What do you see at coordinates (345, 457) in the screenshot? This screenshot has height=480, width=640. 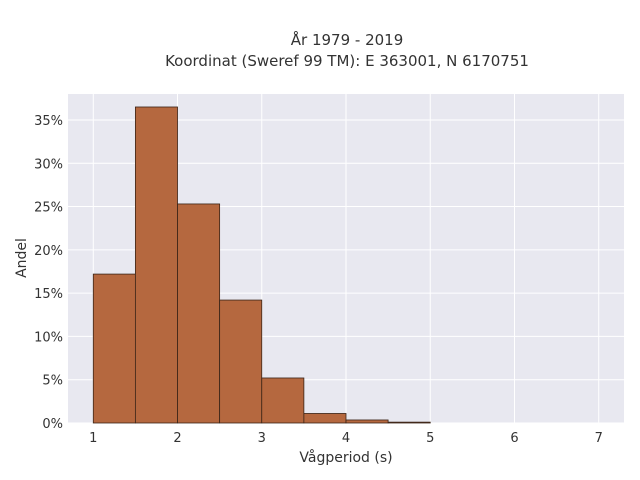 I see `x-axis-label: Vågperiod (s)` at bounding box center [345, 457].